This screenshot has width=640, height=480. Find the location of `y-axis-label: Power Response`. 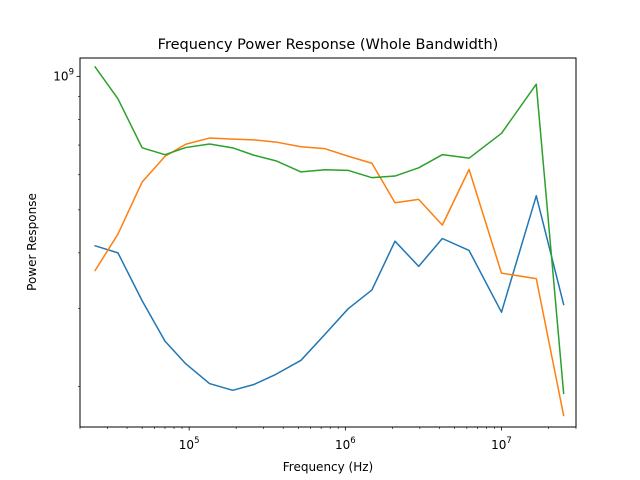

y-axis-label: Power Response is located at coordinates (32, 242).